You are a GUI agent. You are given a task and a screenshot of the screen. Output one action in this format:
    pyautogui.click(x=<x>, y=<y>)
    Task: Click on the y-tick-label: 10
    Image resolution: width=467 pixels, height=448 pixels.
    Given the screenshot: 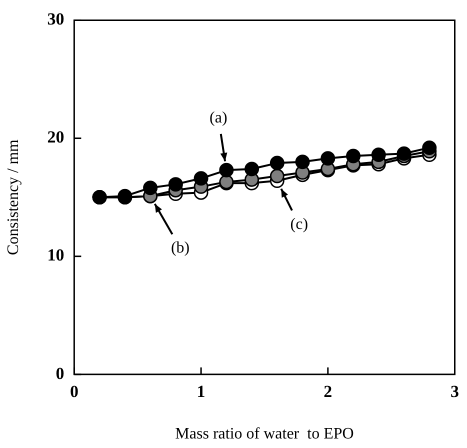 What is the action you would take?
    pyautogui.click(x=55, y=255)
    